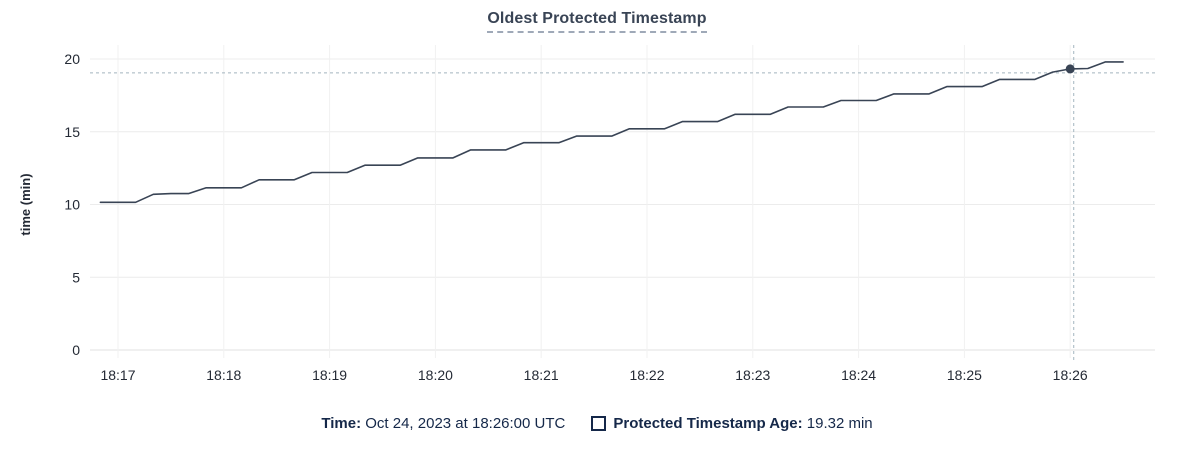 The image size is (1194, 466). Describe the element at coordinates (463, 423) in the screenshot. I see `legend-time-value: Oct 24, 2023 at 18:26:00 UTC` at that location.